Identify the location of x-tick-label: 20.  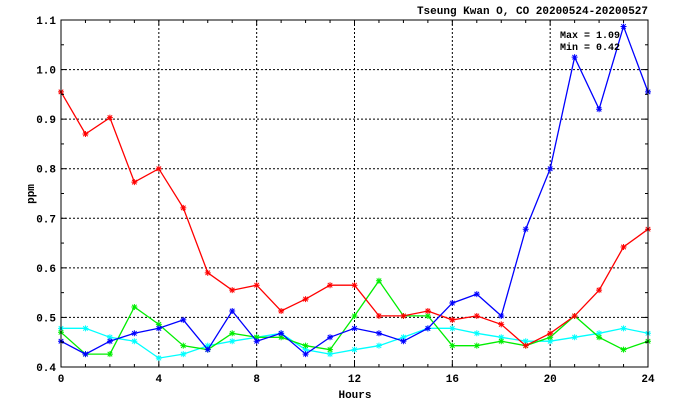
(550, 380).